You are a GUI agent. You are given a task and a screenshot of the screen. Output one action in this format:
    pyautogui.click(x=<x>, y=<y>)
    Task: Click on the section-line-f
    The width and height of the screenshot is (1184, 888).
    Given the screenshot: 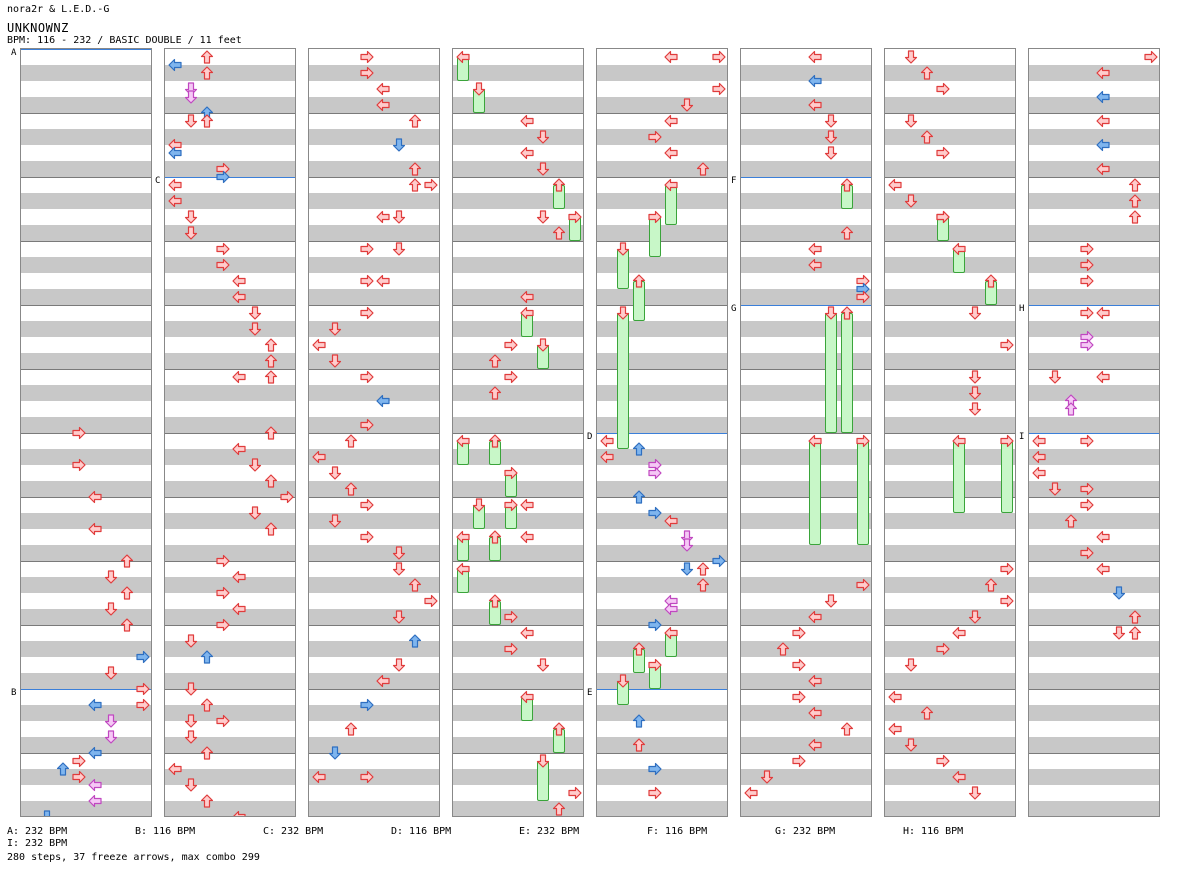 What is the action you would take?
    pyautogui.click(x=806, y=177)
    